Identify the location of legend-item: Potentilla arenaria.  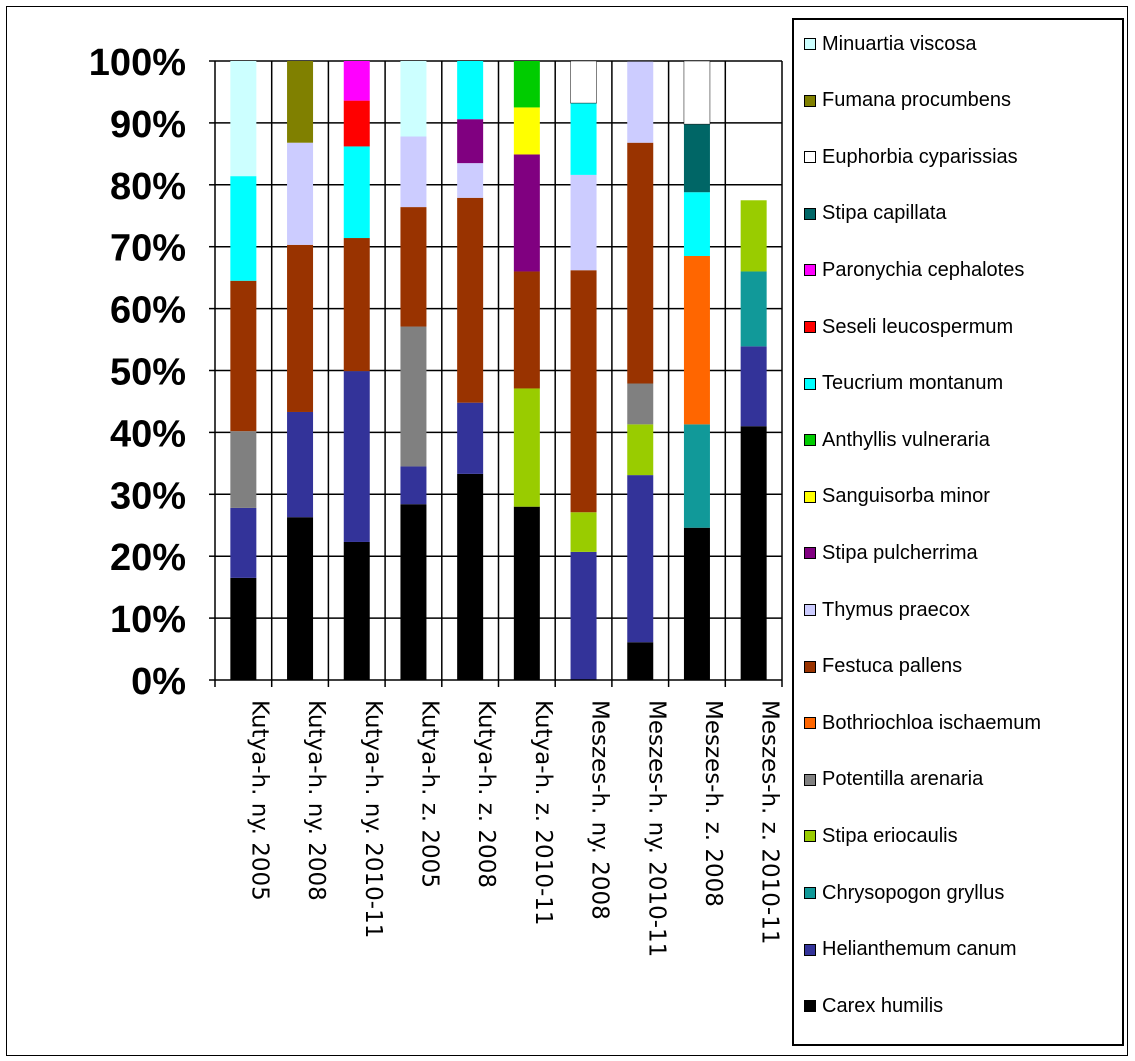
(893, 780).